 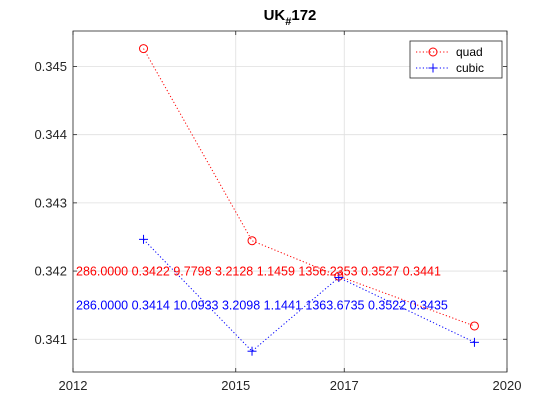 I want to click on legend-entry-cubic: cubic, so click(x=450, y=68).